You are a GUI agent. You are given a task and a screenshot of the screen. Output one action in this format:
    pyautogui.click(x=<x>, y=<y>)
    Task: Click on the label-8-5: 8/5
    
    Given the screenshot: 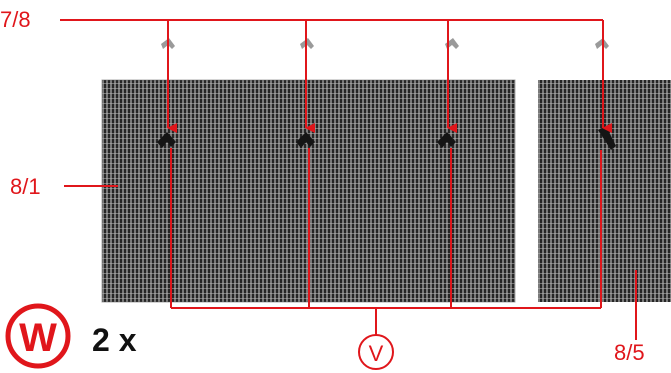 What is the action you would take?
    pyautogui.click(x=629, y=352)
    